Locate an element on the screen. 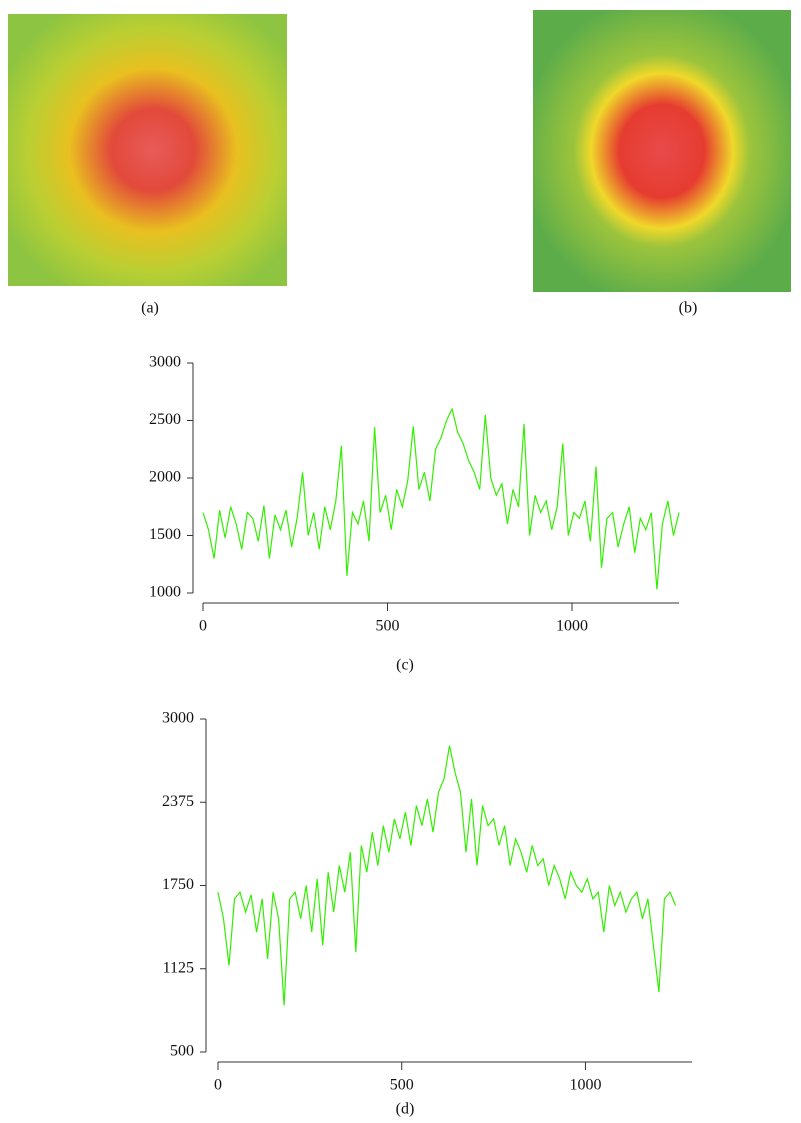 The height and width of the screenshot is (1123, 801). caption: (c) is located at coordinates (405, 665).